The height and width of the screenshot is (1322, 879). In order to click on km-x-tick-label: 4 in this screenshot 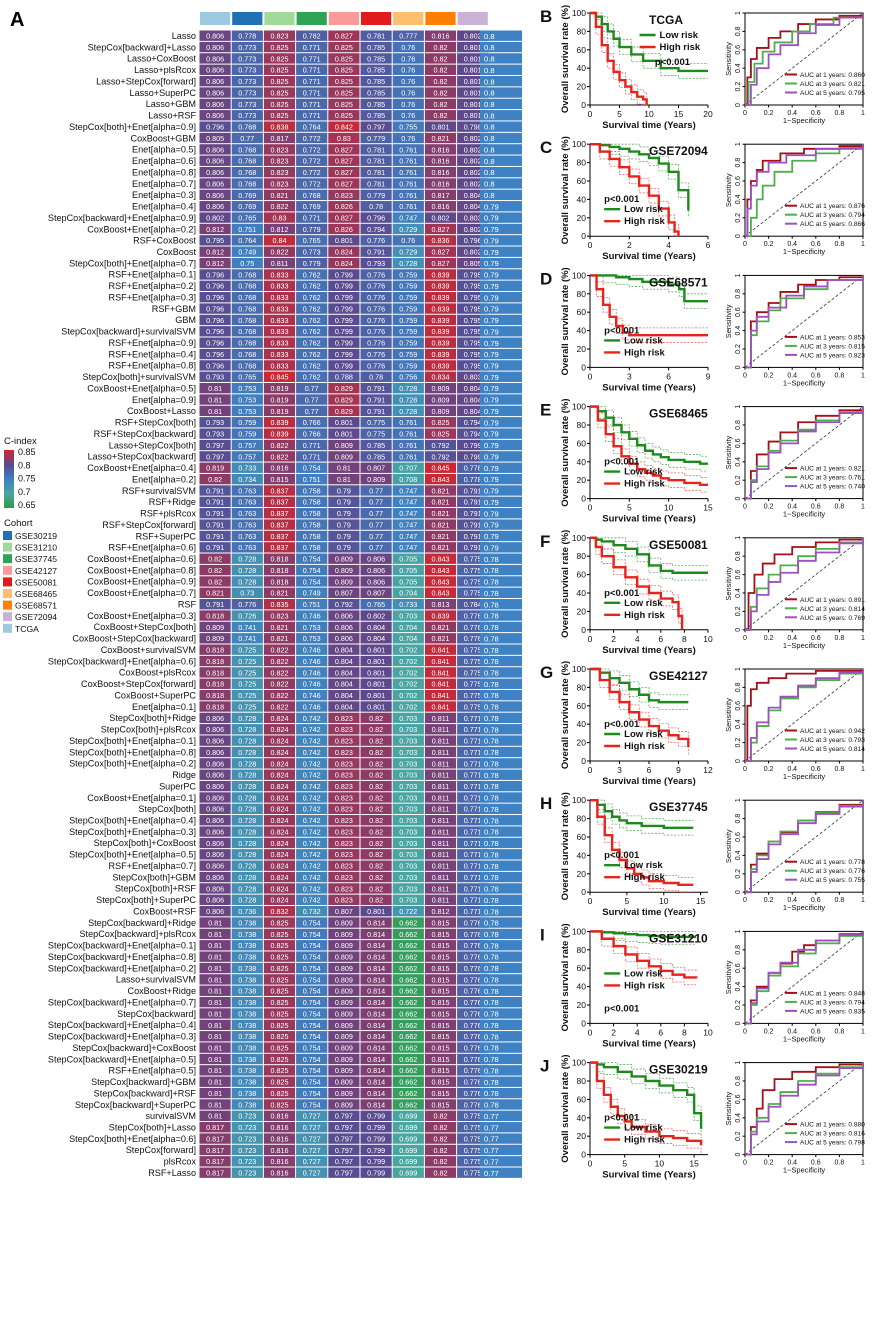, I will do `click(637, 639)`.